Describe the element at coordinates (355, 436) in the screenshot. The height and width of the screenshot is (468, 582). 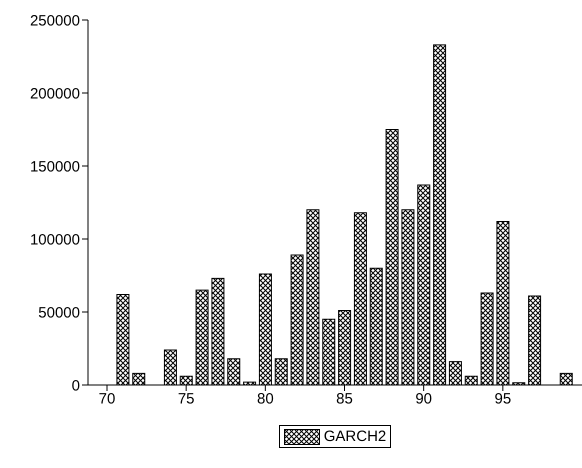
I see `legend-label: GARCH2` at that location.